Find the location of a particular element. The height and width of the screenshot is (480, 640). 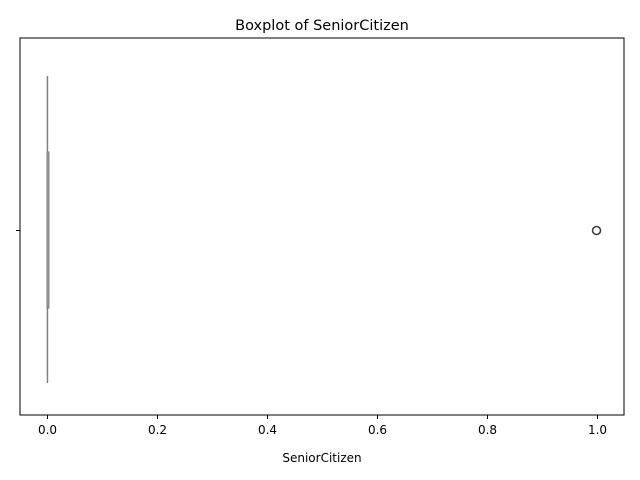

x-tick-label: 0.0 is located at coordinates (47, 430).